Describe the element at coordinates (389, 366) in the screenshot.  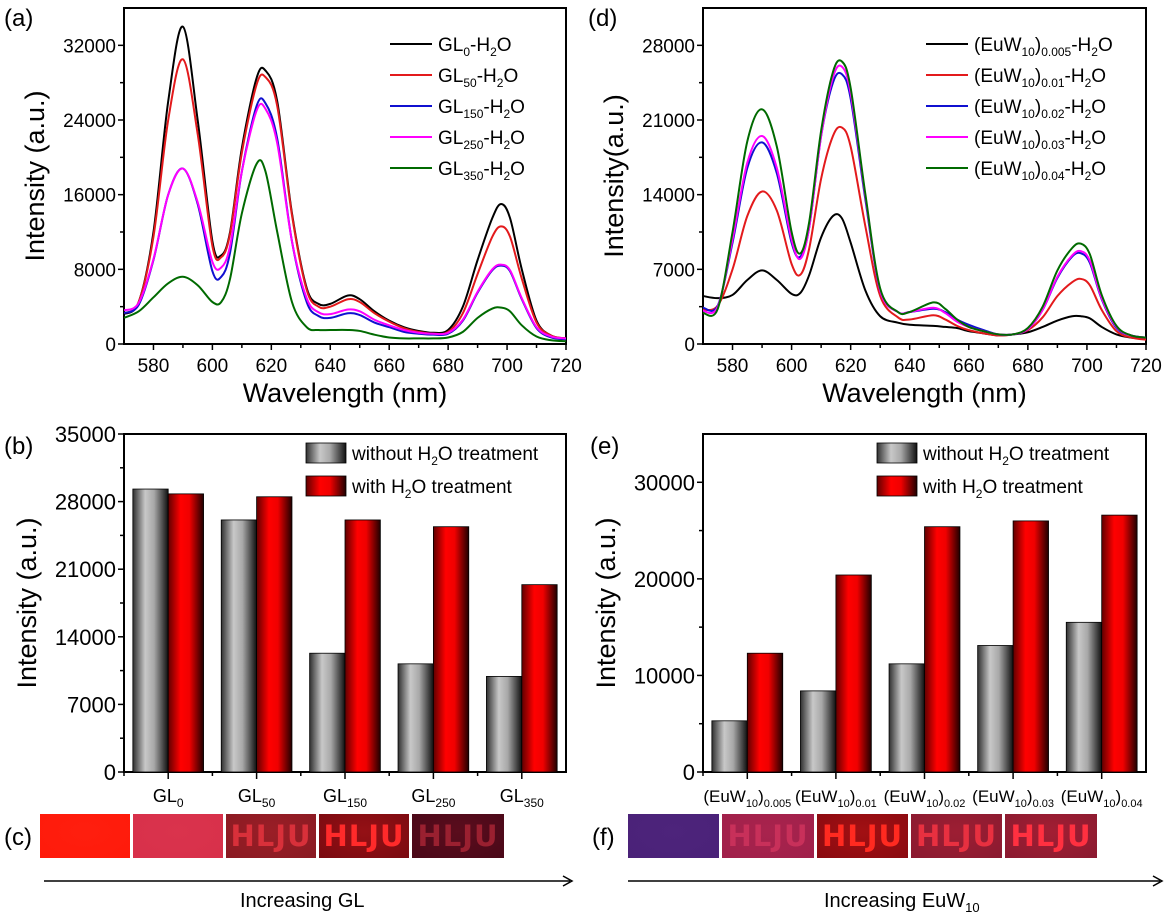
I see `x-tick-label: 660` at that location.